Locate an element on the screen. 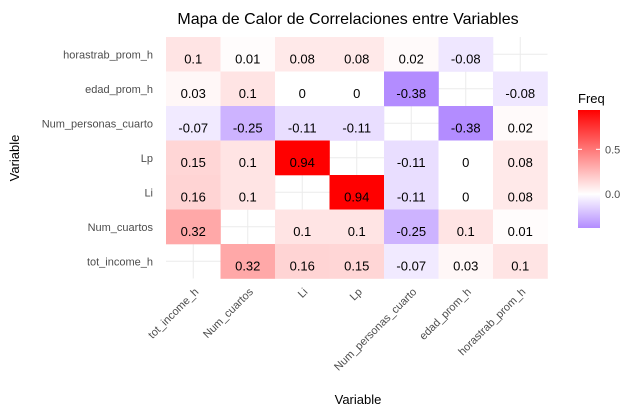 This screenshot has width=639, height=415. x-axis-title: Variable is located at coordinates (358, 399).